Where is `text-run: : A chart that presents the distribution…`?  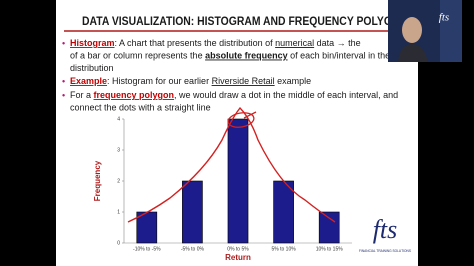 text-run: : A chart that presents the distribution… is located at coordinates (195, 43).